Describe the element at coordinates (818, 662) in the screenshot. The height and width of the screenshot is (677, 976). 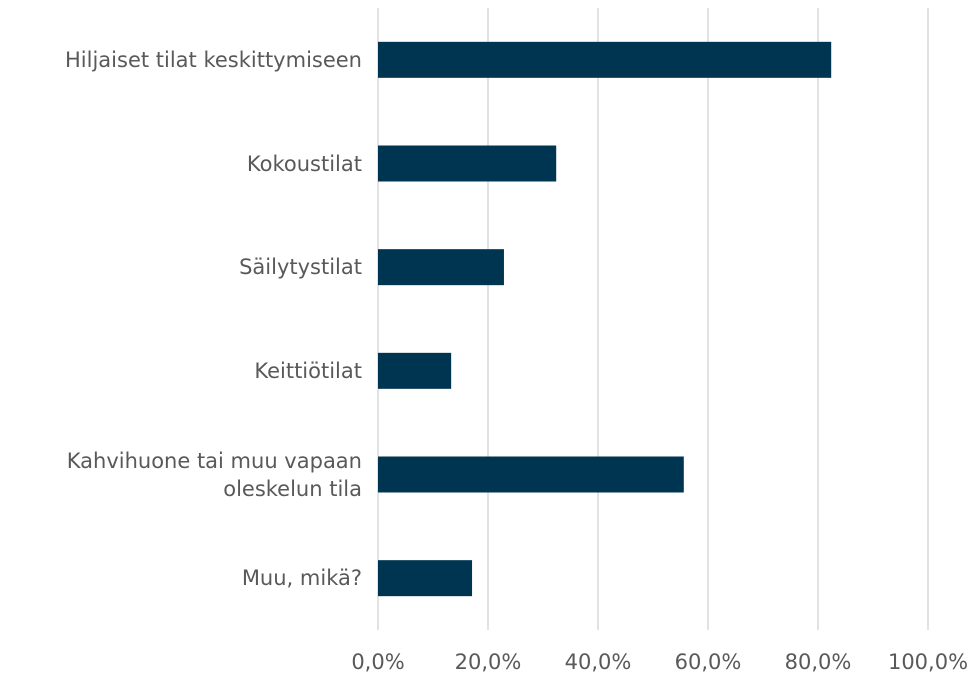
I see `x-tick-label: 80,0%` at that location.